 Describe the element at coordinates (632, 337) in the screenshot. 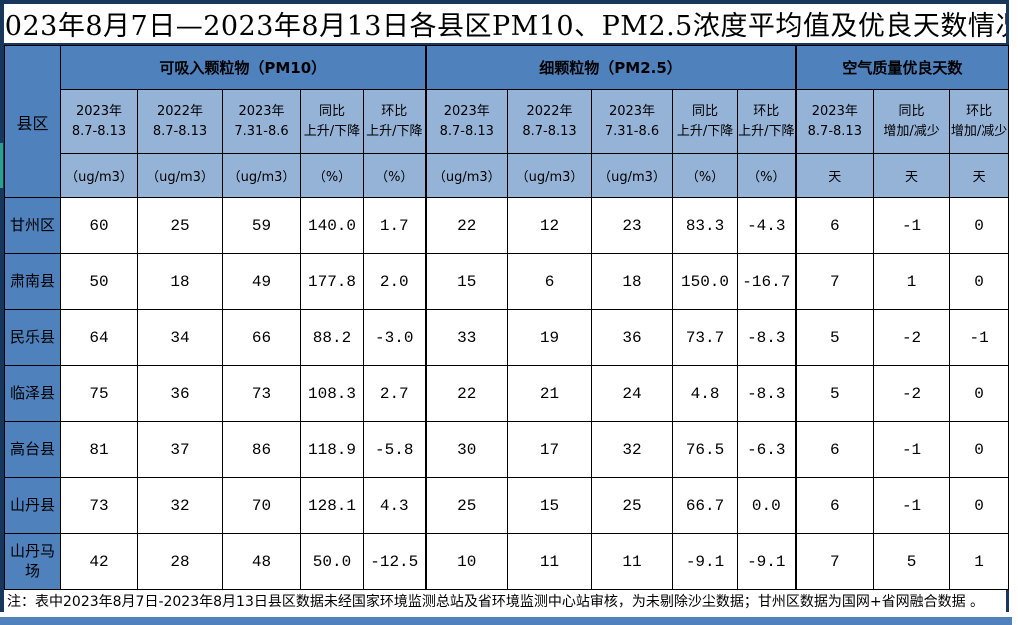

I see `data-cell: 36` at that location.